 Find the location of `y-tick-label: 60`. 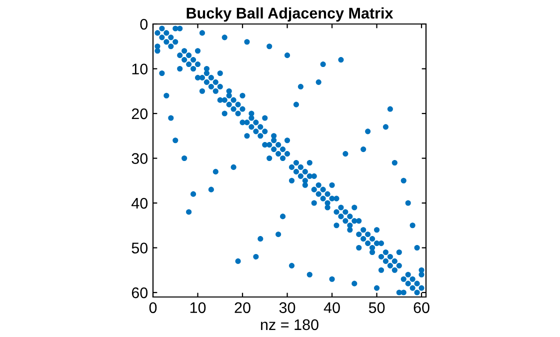

y-tick-label: 60 is located at coordinates (140, 292).